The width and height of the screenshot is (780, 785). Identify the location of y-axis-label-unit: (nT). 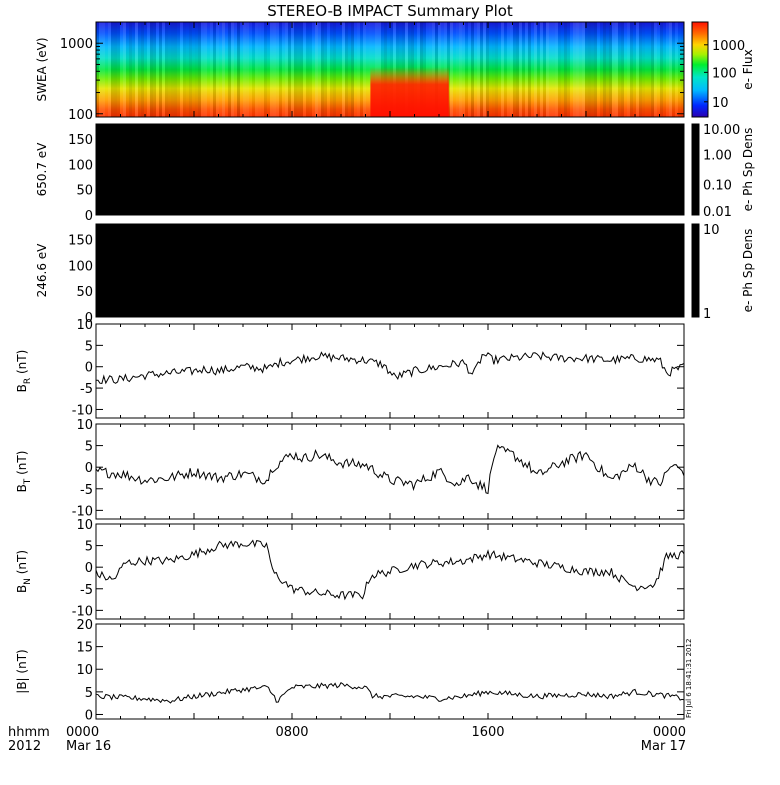
(22, 564).